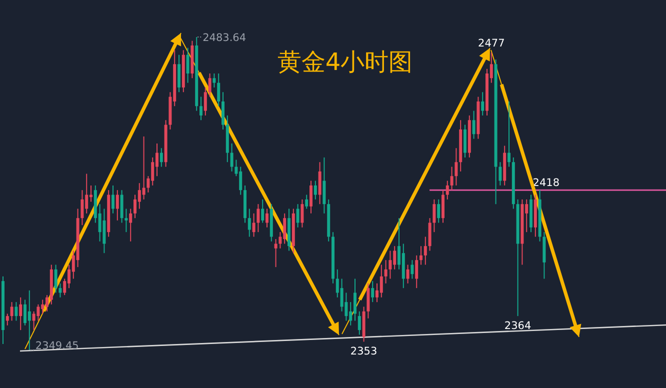 The width and height of the screenshot is (666, 388). What do you see at coordinates (518, 326) in the screenshot?
I see `annotation: 2364` at bounding box center [518, 326].